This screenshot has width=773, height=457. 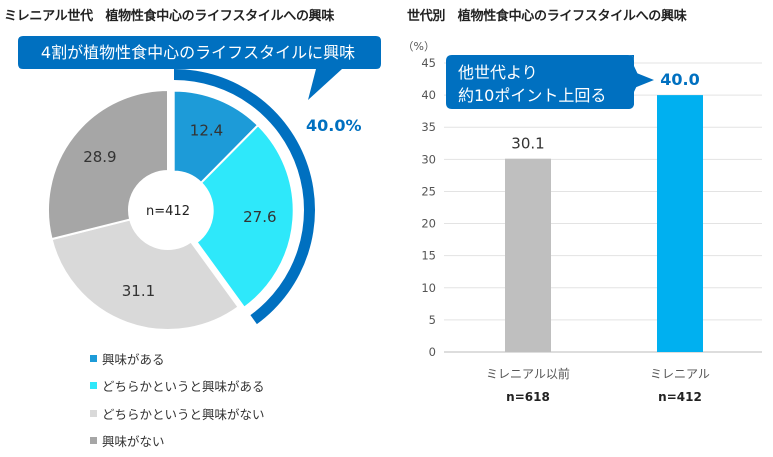 What do you see at coordinates (547, 16) in the screenshot?
I see `right-chart-title: 世代別 植物性食中心のライフスタイルへの興味` at bounding box center [547, 16].